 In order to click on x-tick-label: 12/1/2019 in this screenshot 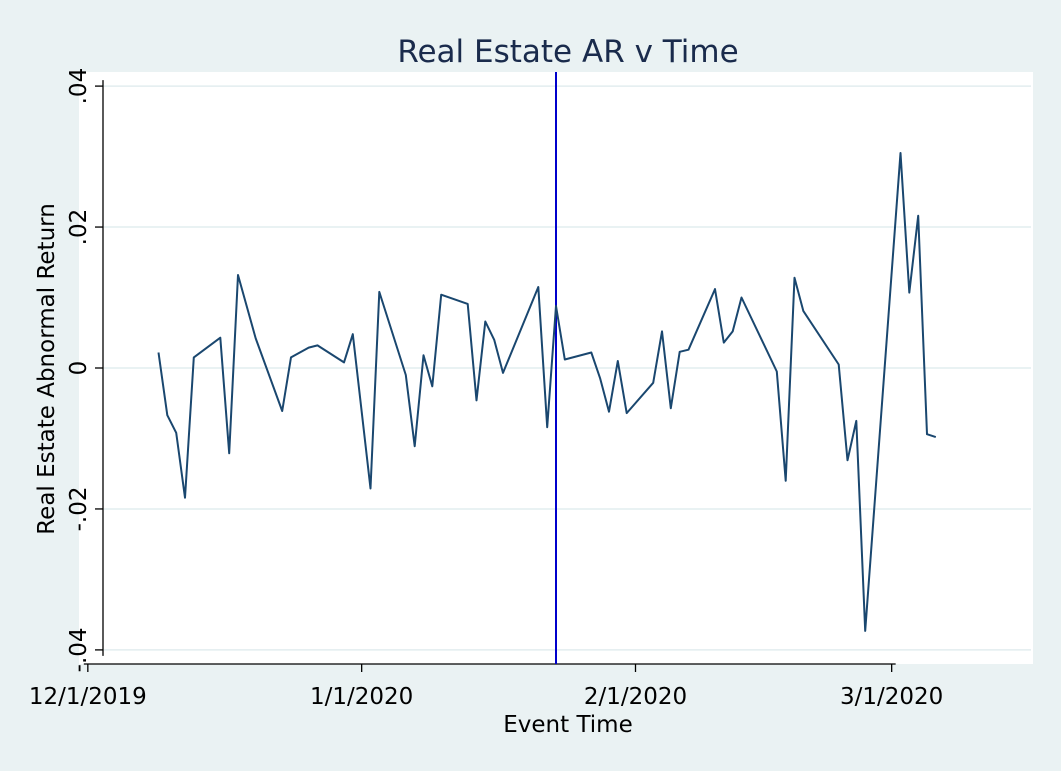, I will do `click(88, 697)`.